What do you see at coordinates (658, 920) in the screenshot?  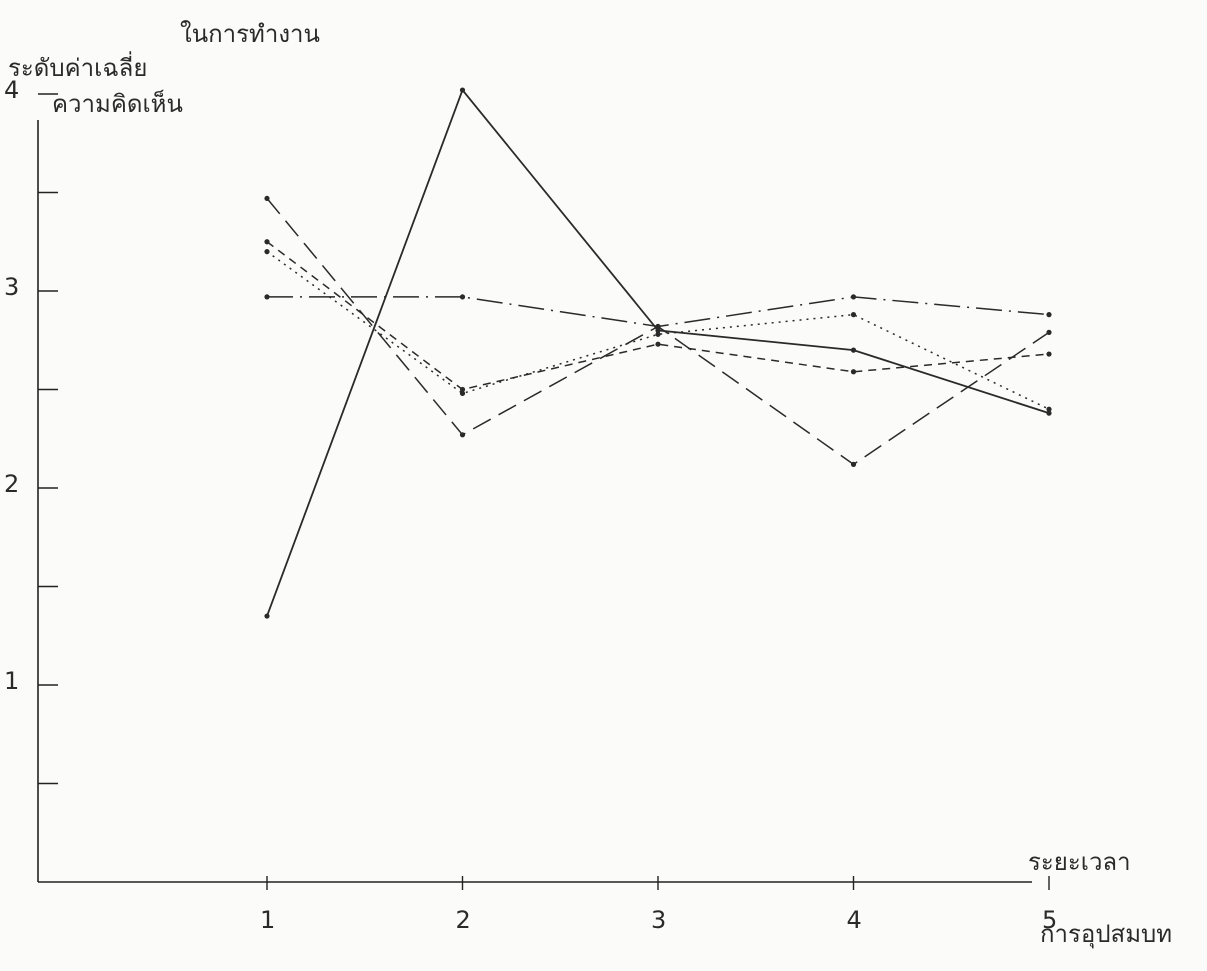 I see `x-tick-label: 3` at bounding box center [658, 920].